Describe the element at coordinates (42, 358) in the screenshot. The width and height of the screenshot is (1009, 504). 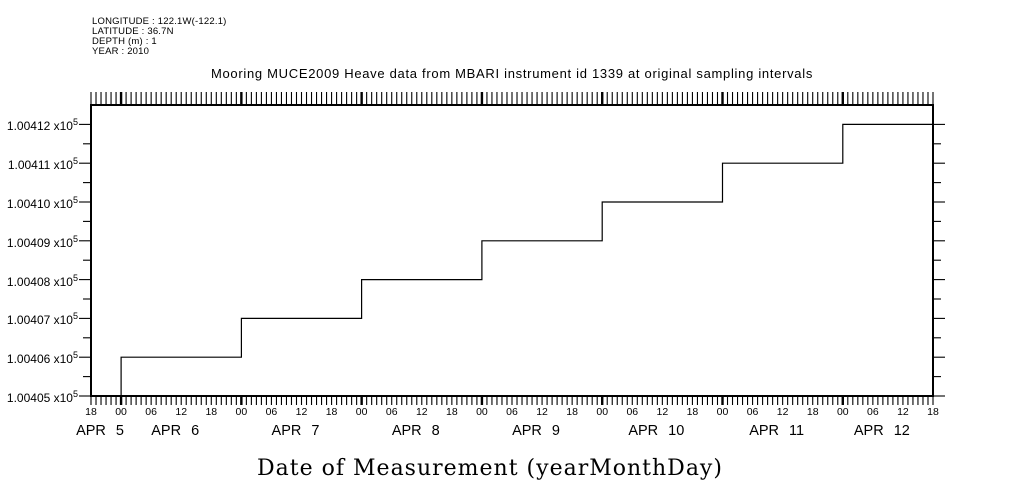
I see `y-tick-label: 1.00406 x10⁵` at that location.